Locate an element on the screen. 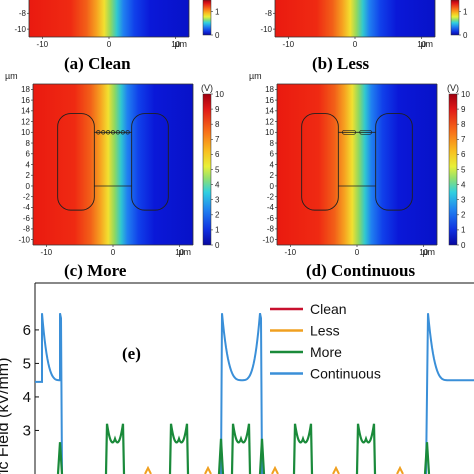 The width and height of the screenshot is (474, 474). colorbar-tick-label: 5 is located at coordinates (463, 169).